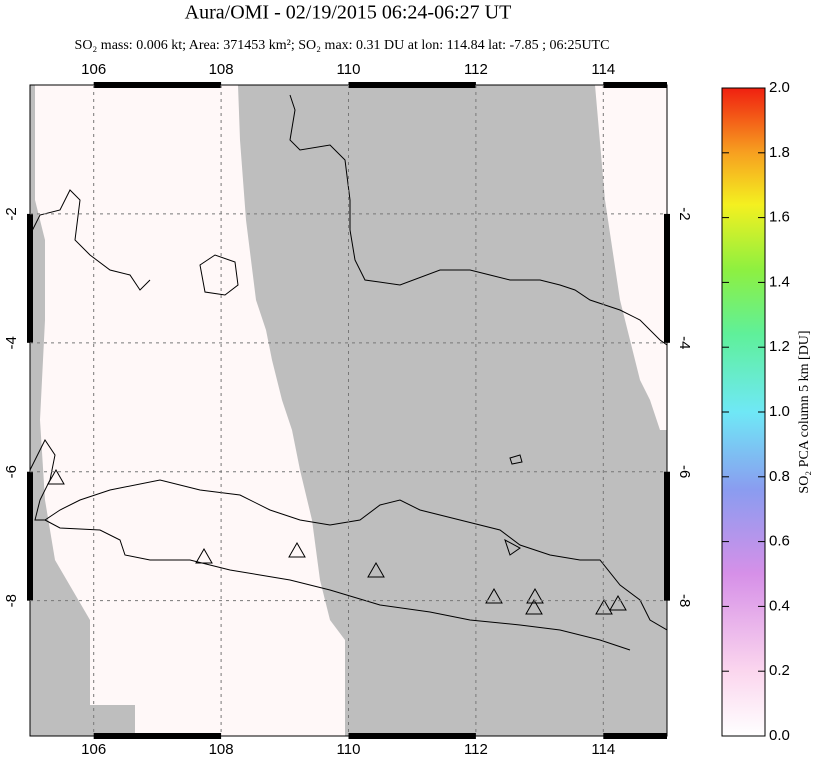 Image resolution: width=823 pixels, height=759 pixels. I want to click on colorbar-tick-label: 0.2, so click(779, 670).